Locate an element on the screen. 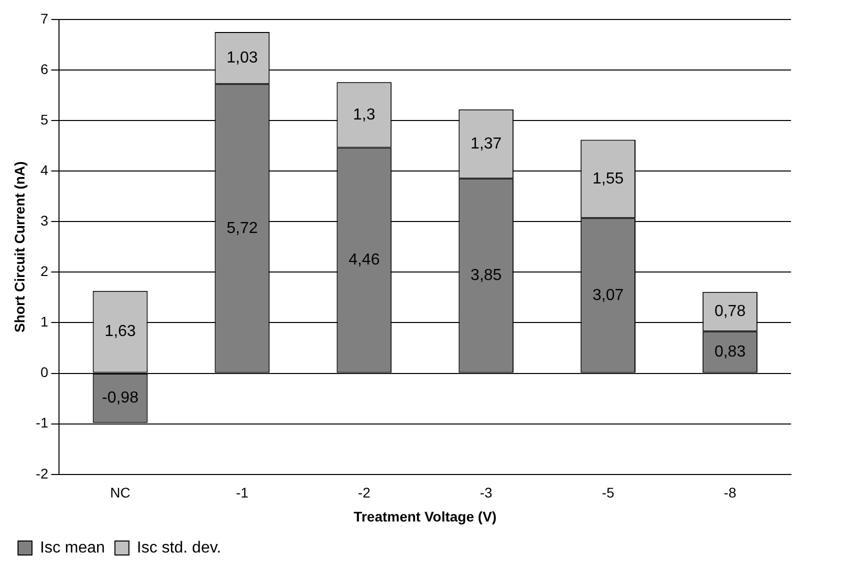  y-tick-label: 7 is located at coordinates (44, 18).